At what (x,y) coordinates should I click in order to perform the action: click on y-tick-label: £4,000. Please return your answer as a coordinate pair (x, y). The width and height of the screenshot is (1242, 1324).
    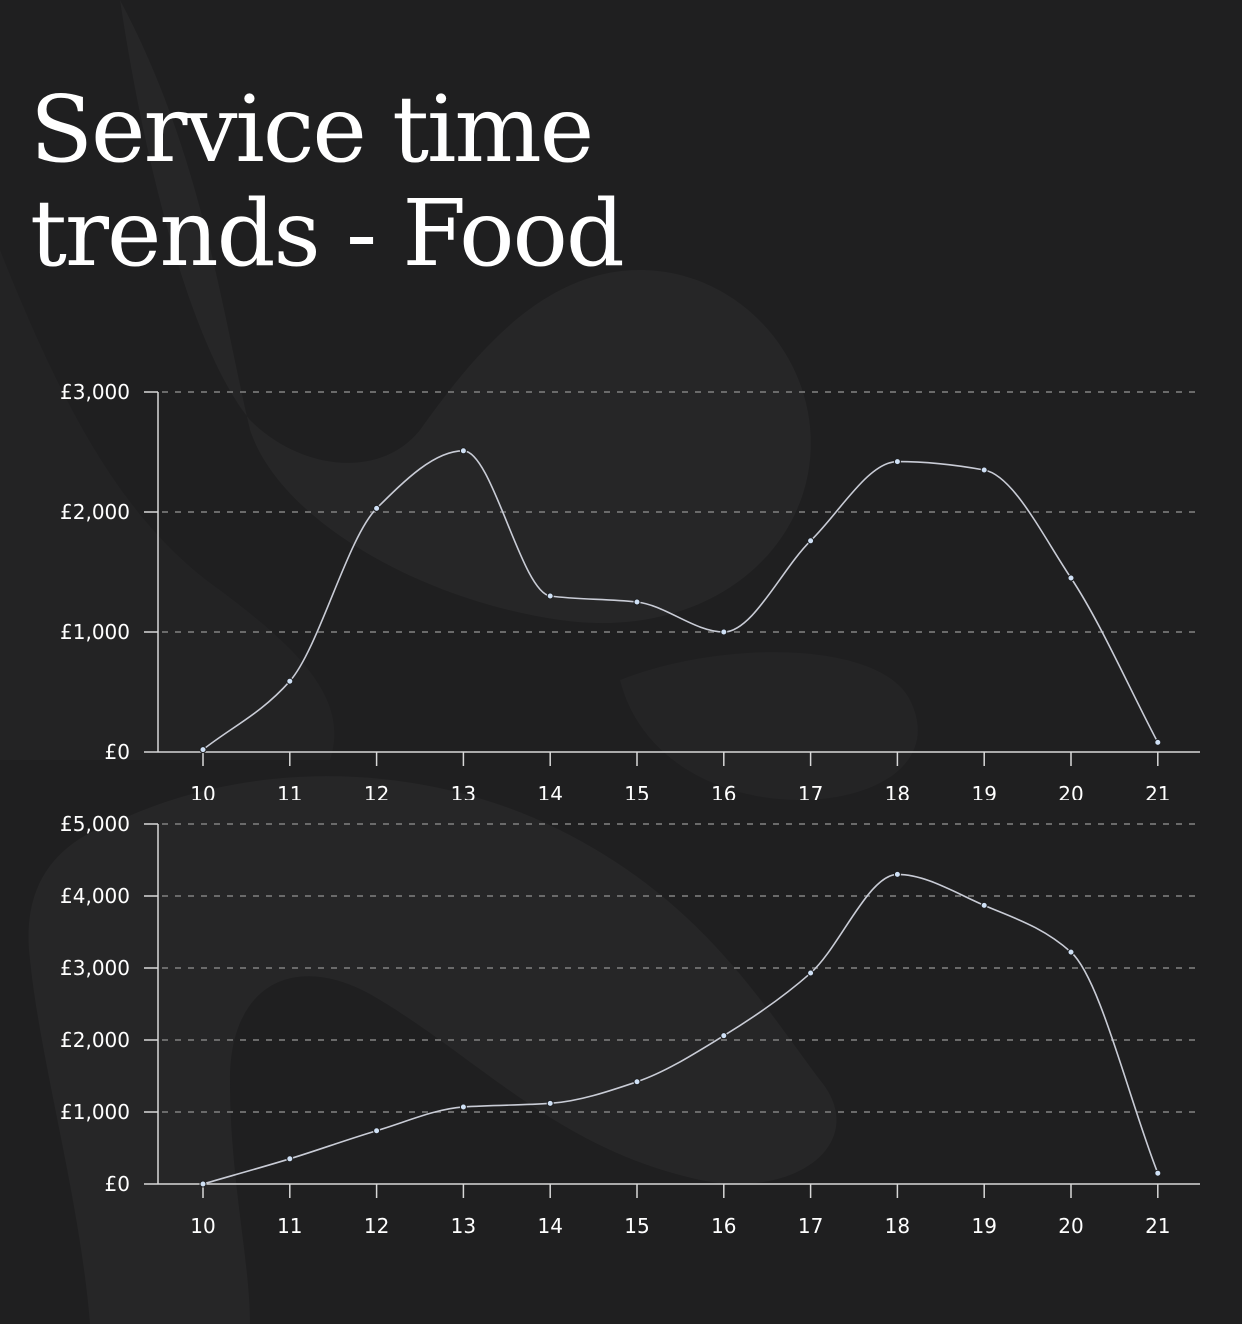
    Looking at the image, I should click on (95, 896).